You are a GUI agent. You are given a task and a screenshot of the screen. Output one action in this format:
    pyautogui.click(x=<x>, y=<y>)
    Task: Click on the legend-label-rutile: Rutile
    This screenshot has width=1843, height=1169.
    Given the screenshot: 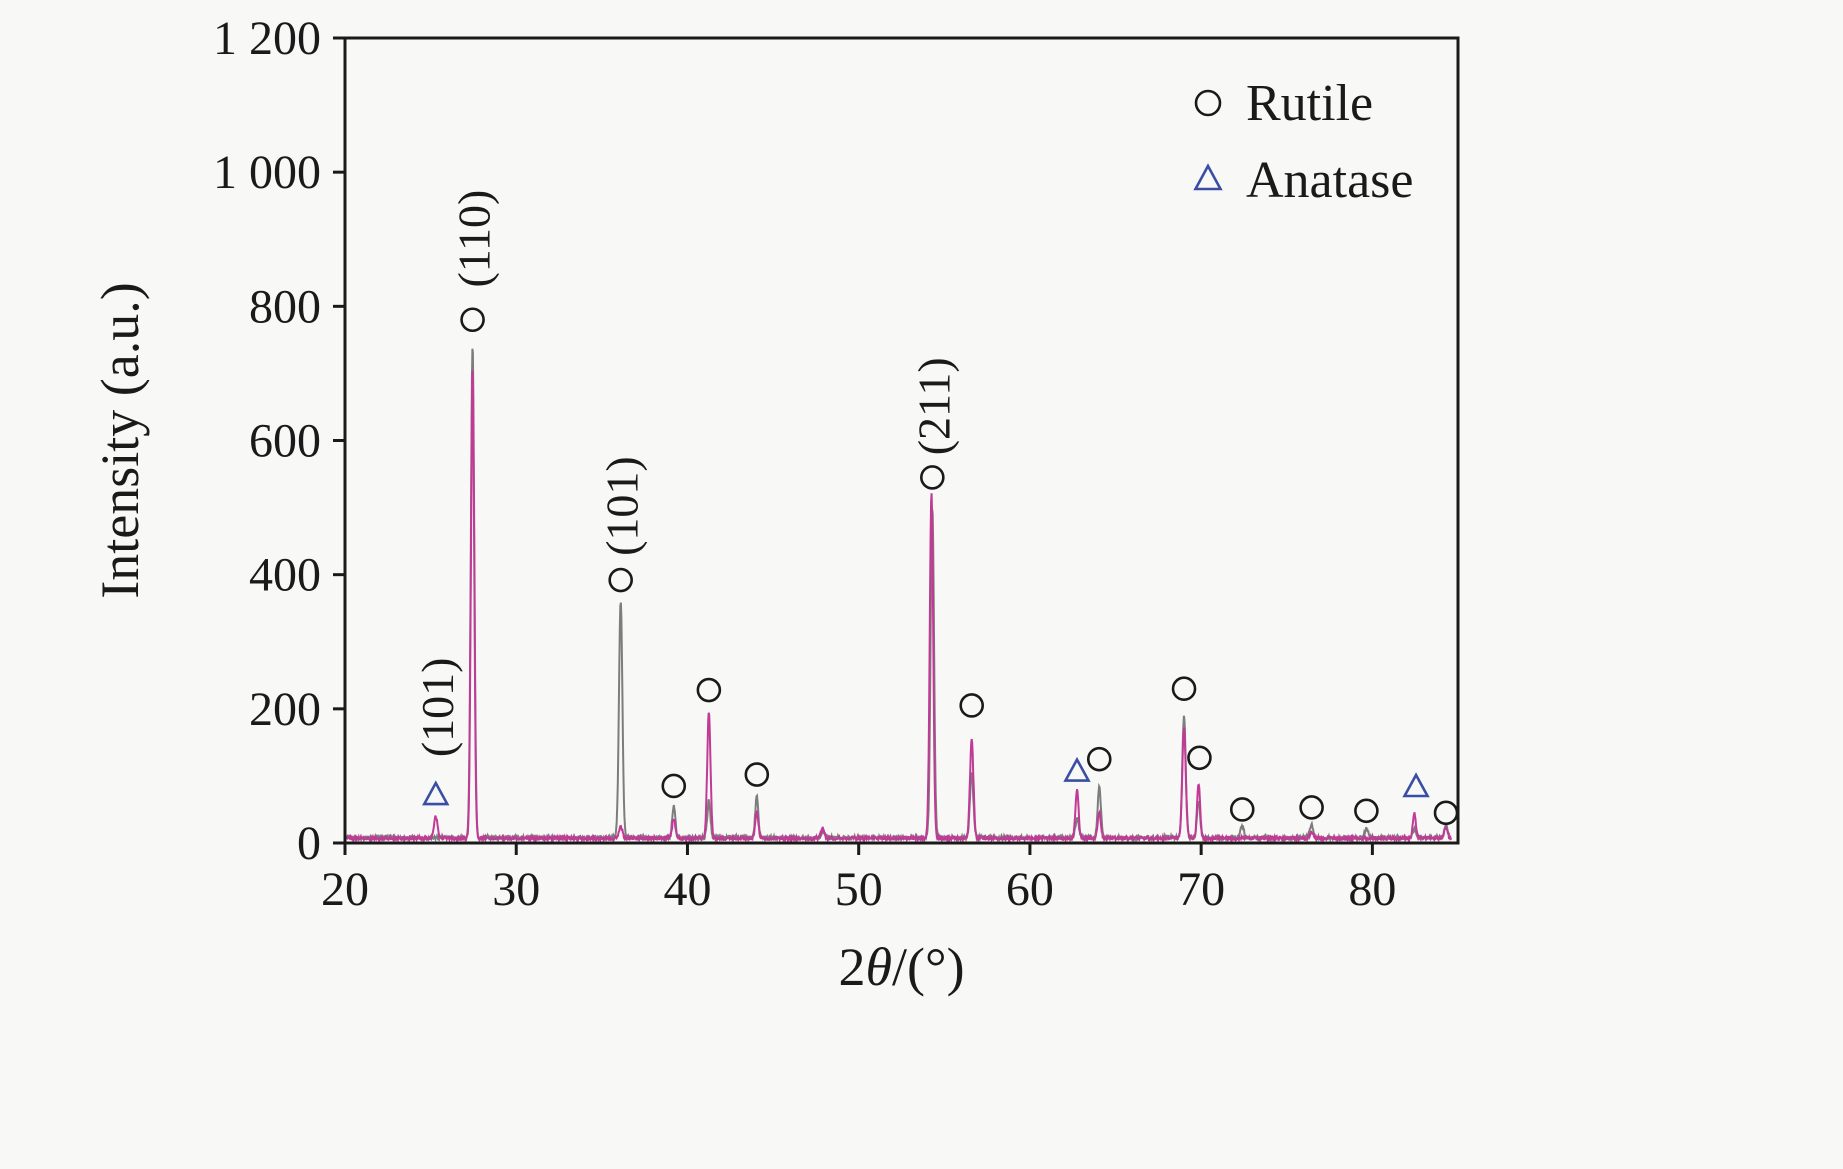 What is the action you would take?
    pyautogui.click(x=1309, y=103)
    